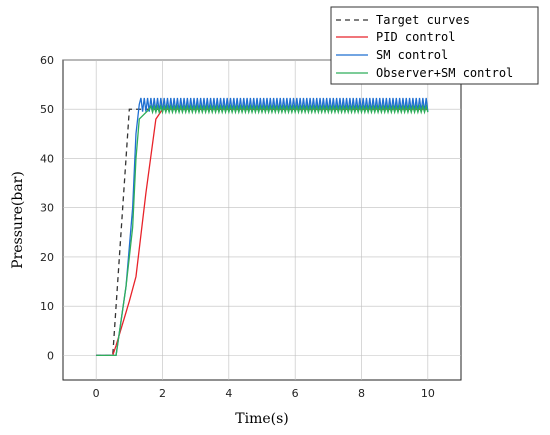 This screenshot has width=550, height=435. I want to click on x-tick-label: 6, so click(295, 393).